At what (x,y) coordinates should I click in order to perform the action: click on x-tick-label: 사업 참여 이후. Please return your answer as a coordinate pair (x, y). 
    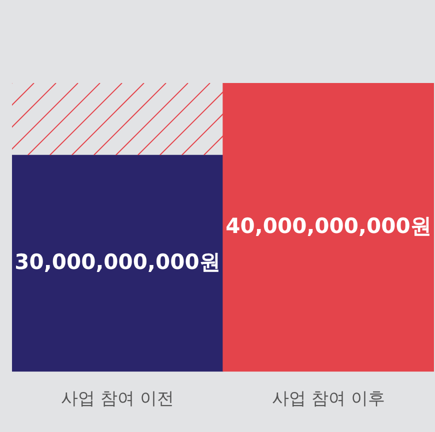
    Looking at the image, I should click on (328, 399).